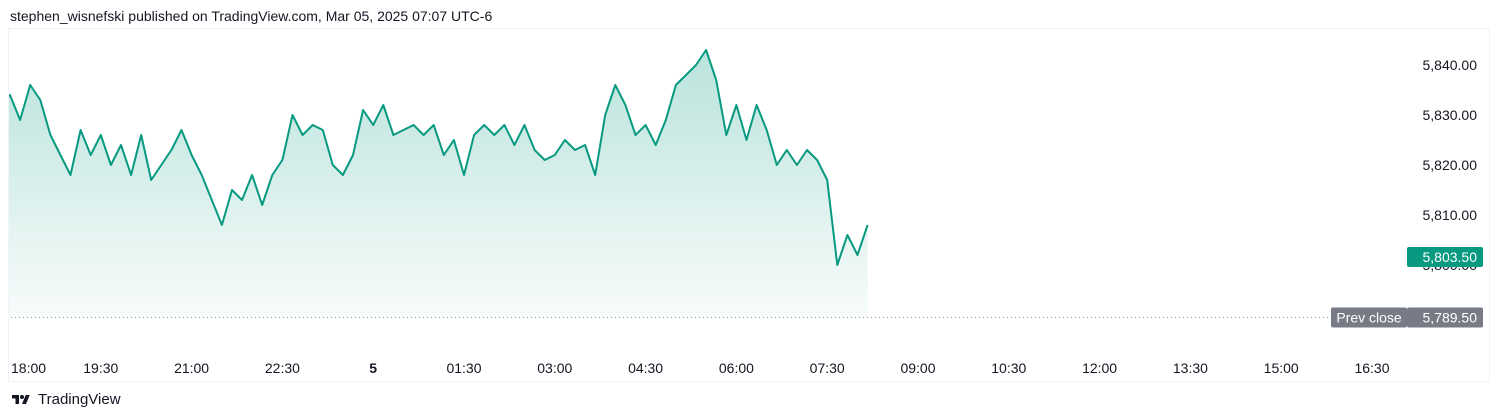 The height and width of the screenshot is (420, 1500). I want to click on x-tick-label: 10:30, so click(1008, 368).